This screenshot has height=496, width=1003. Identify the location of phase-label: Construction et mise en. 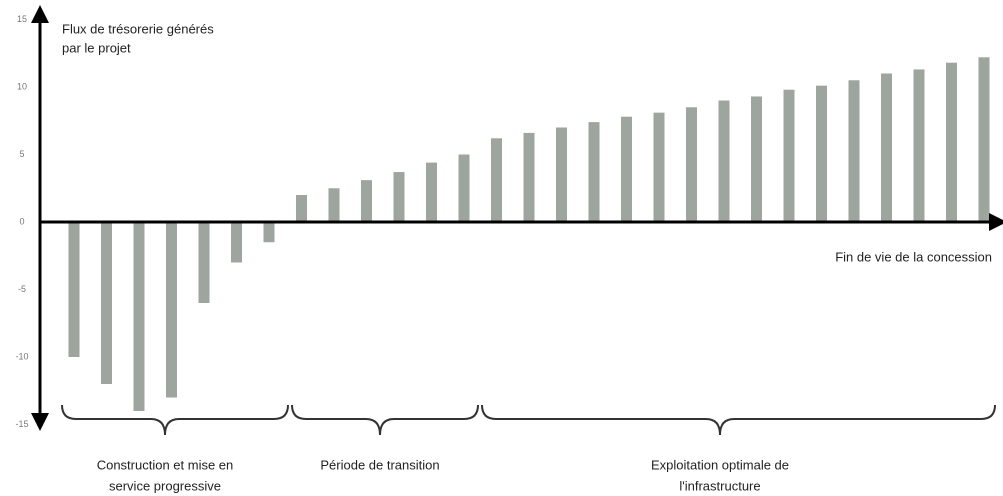
(165, 464).